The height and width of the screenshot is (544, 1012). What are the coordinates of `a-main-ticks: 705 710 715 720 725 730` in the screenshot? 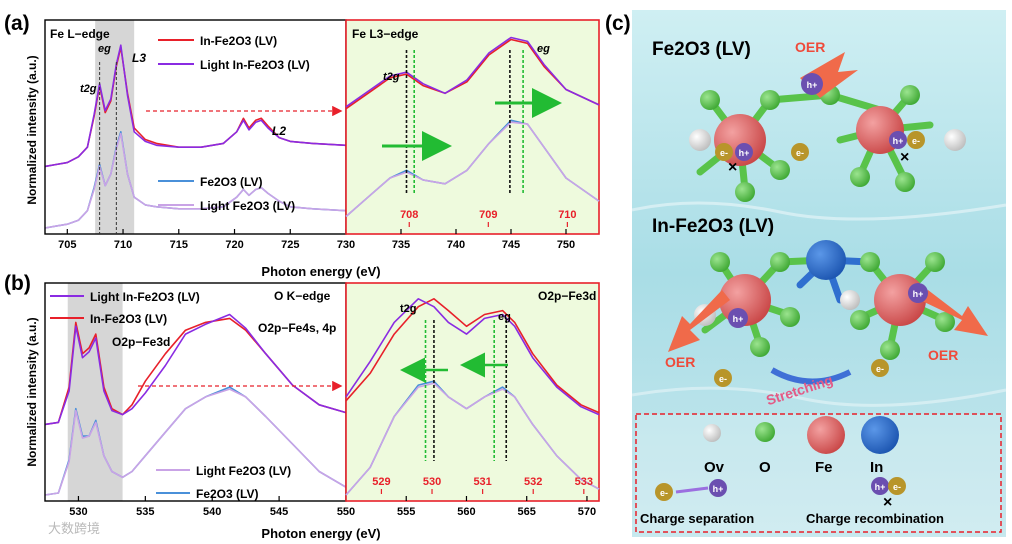 It's located at (206, 240).